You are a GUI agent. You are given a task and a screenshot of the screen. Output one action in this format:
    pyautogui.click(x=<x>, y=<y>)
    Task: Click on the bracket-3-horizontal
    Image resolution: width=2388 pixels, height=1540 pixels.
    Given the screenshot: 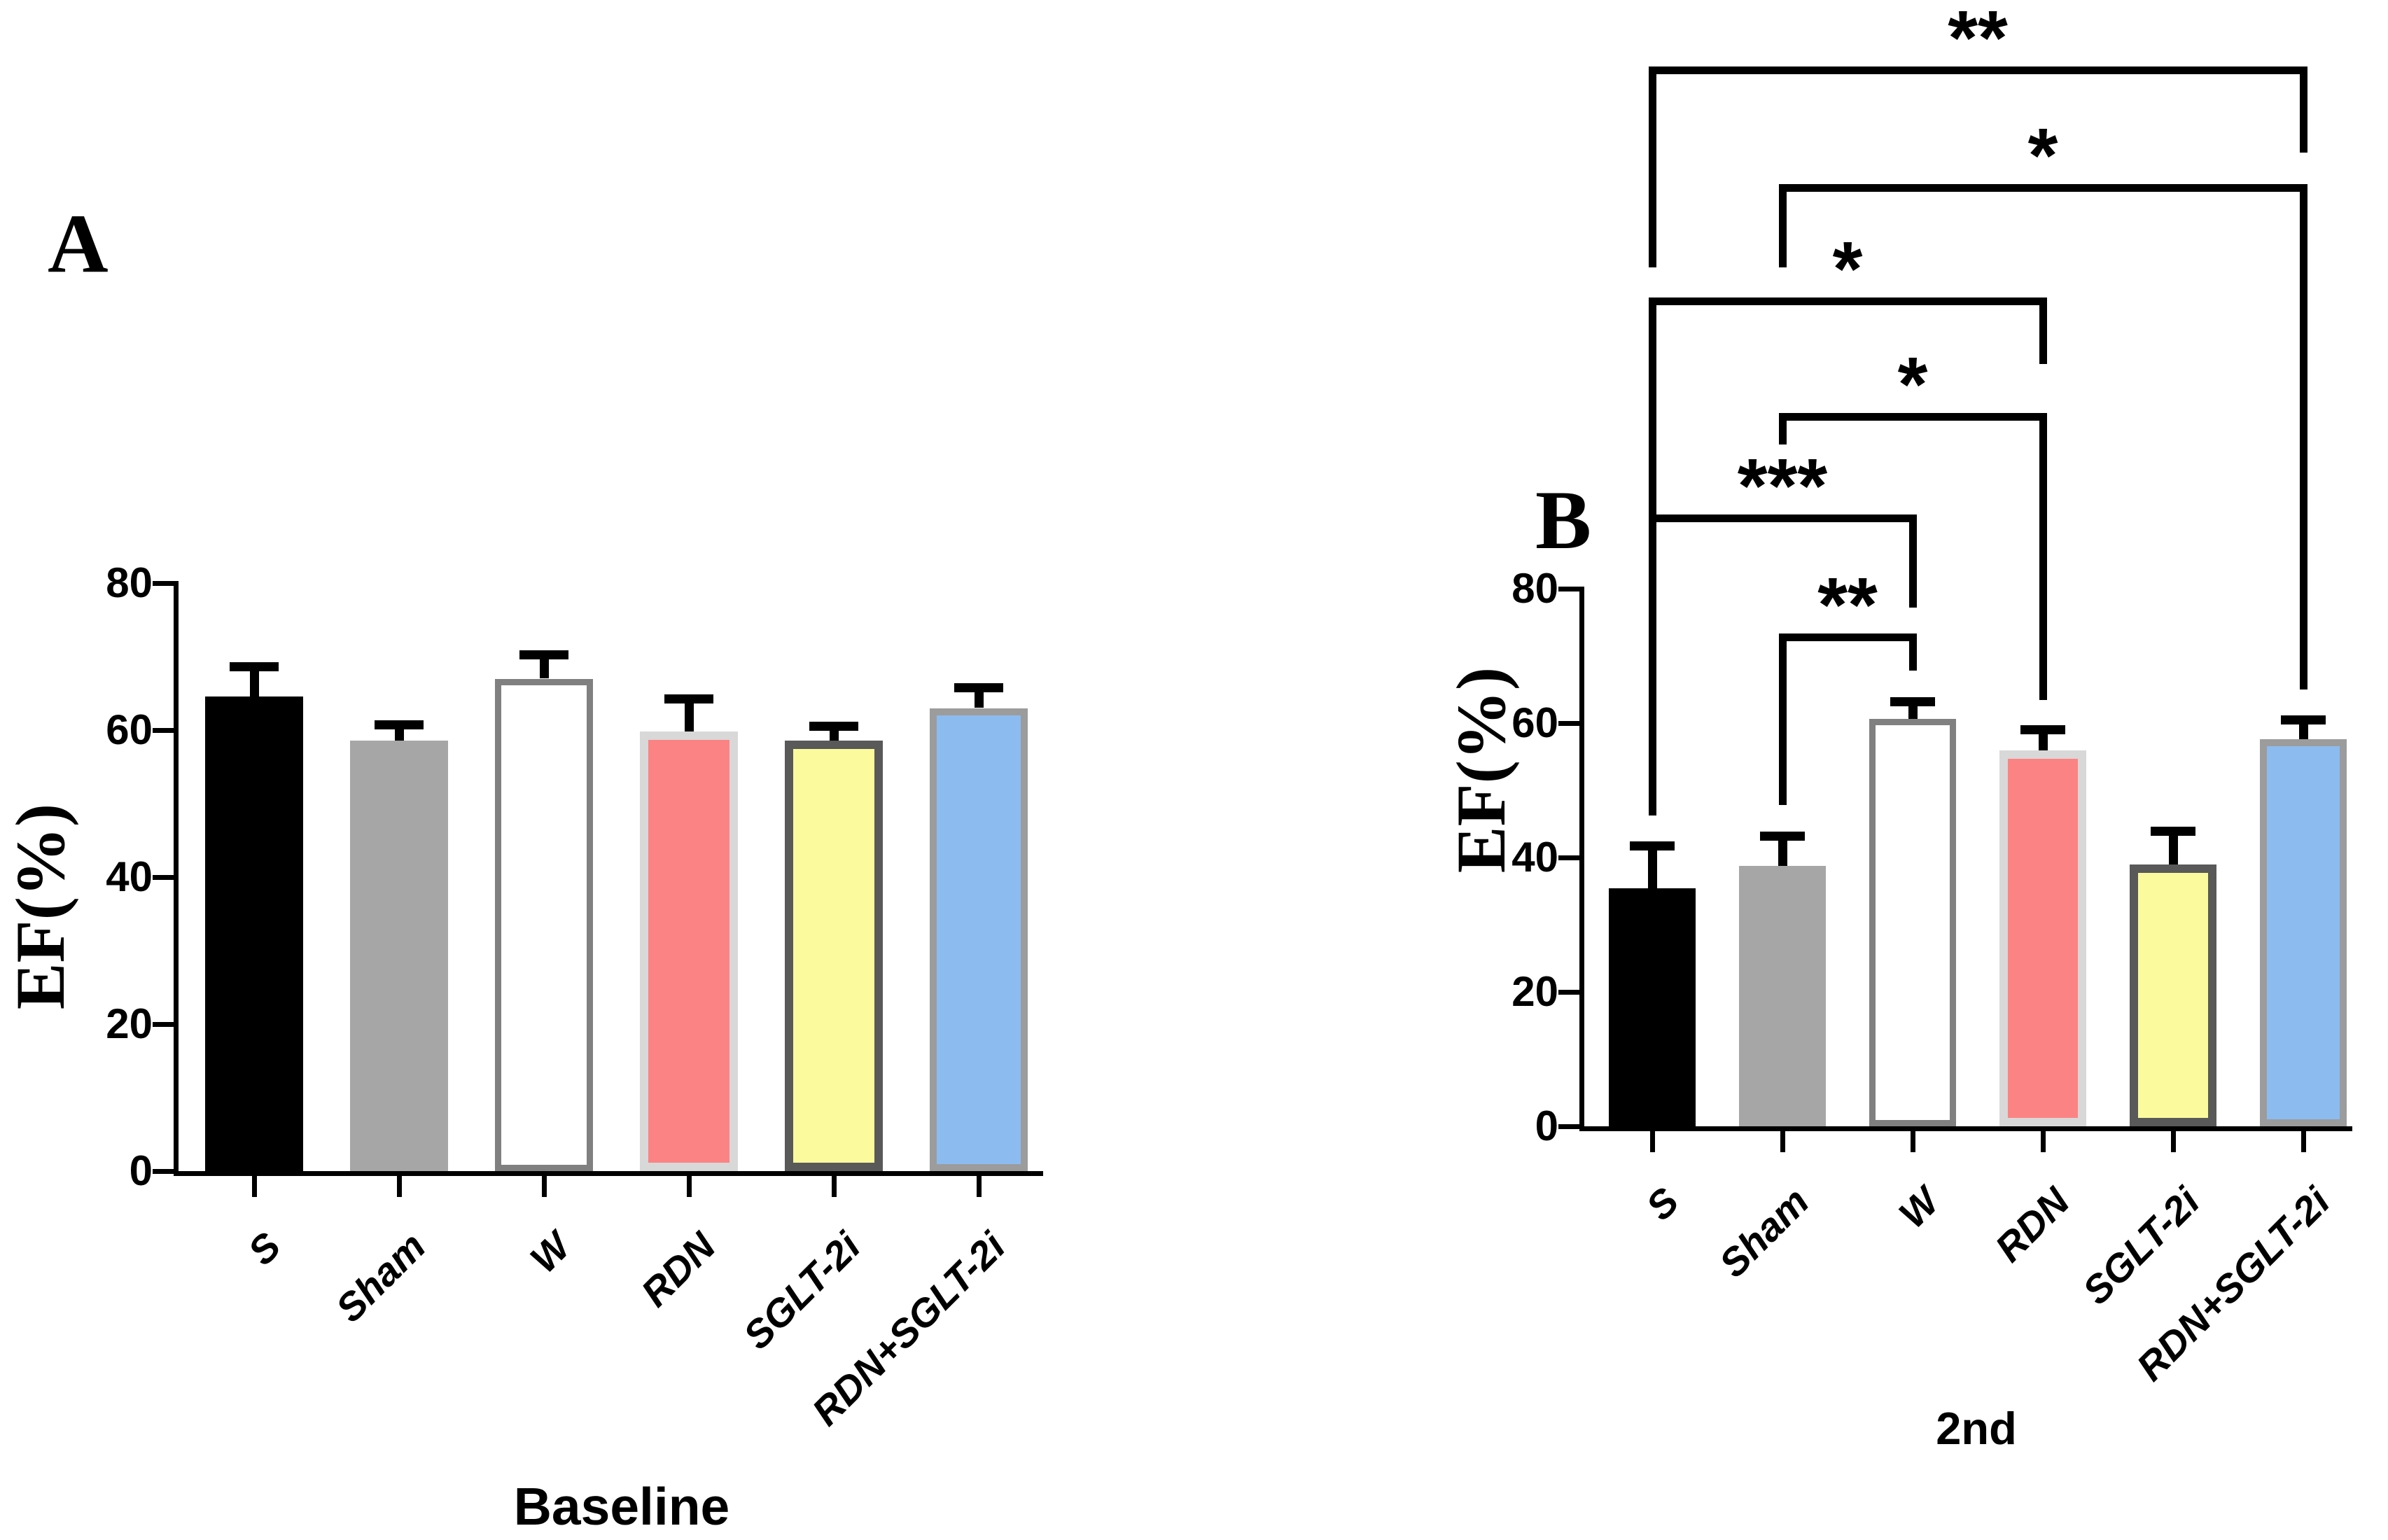 What is the action you would take?
    pyautogui.click(x=1913, y=417)
    